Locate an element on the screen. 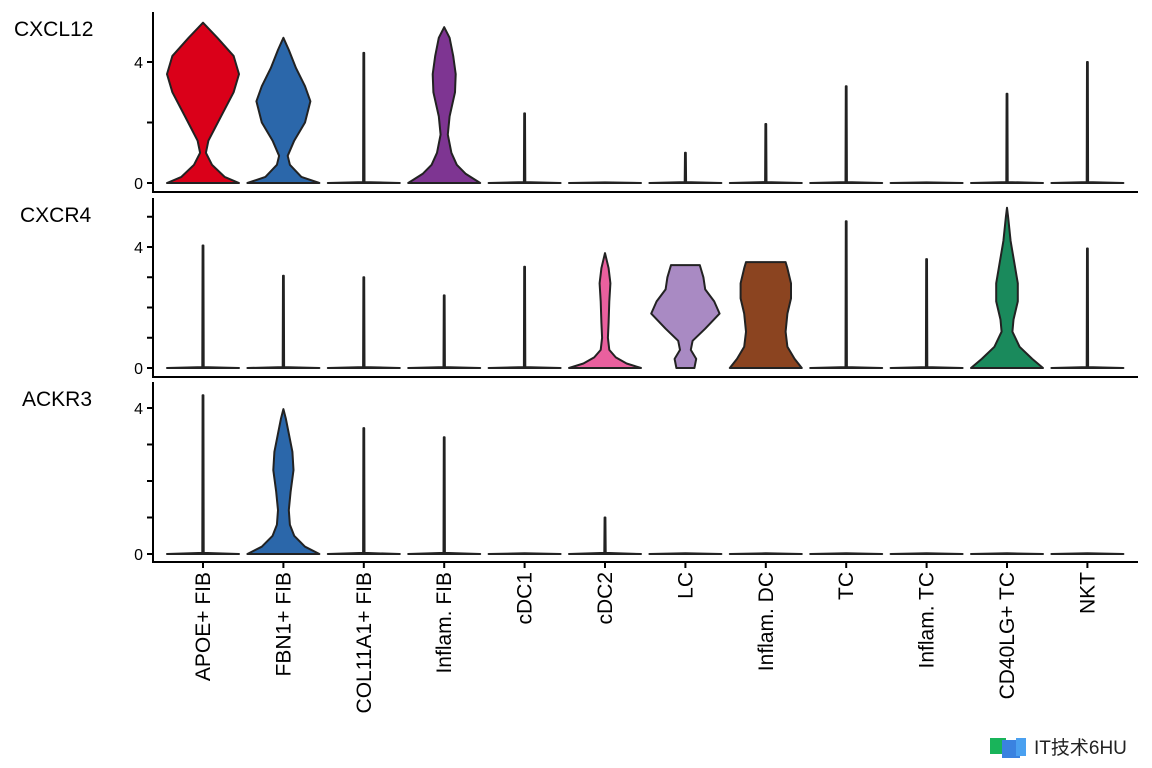  violin-cxcl12-col11a1-fib is located at coordinates (363, 117).